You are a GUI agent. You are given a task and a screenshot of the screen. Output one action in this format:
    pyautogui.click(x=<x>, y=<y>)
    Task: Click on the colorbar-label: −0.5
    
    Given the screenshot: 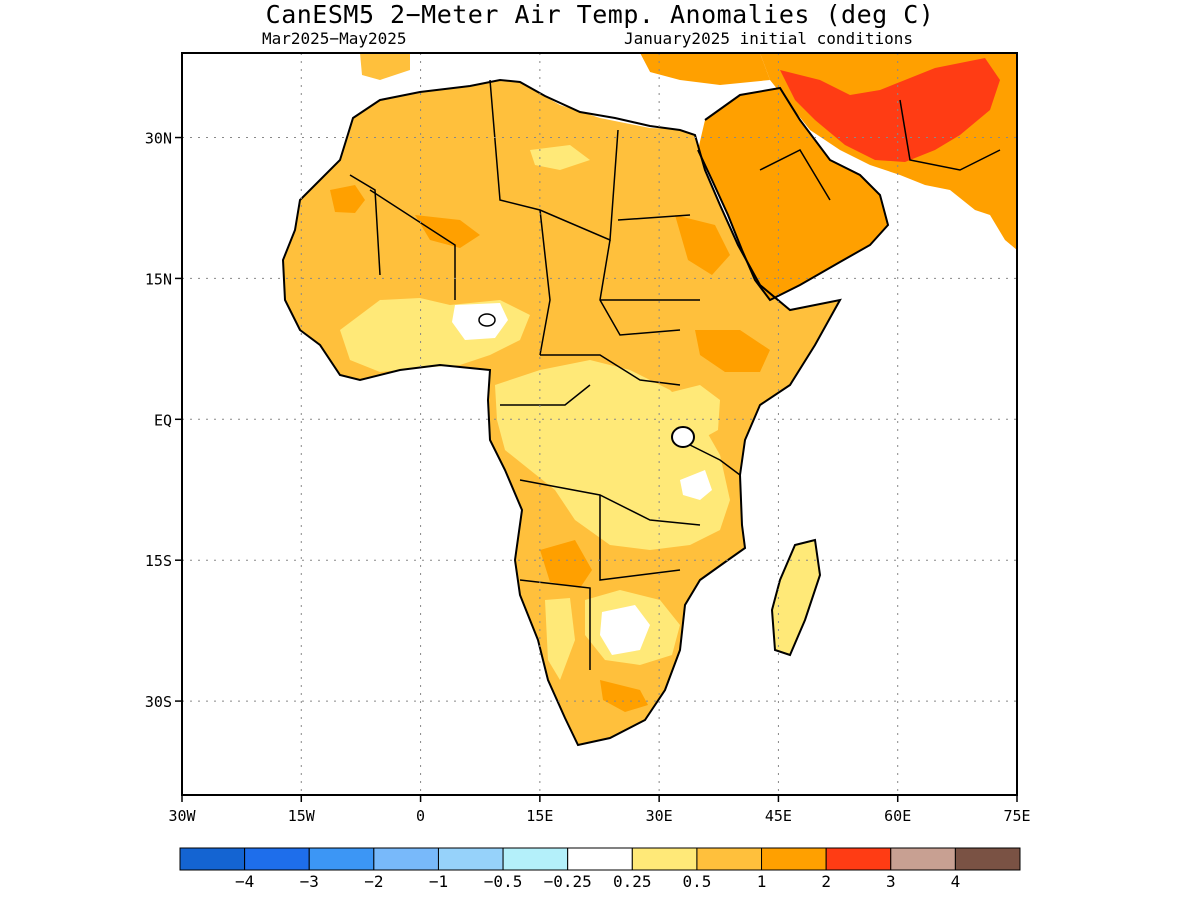 What is the action you would take?
    pyautogui.click(x=503, y=881)
    